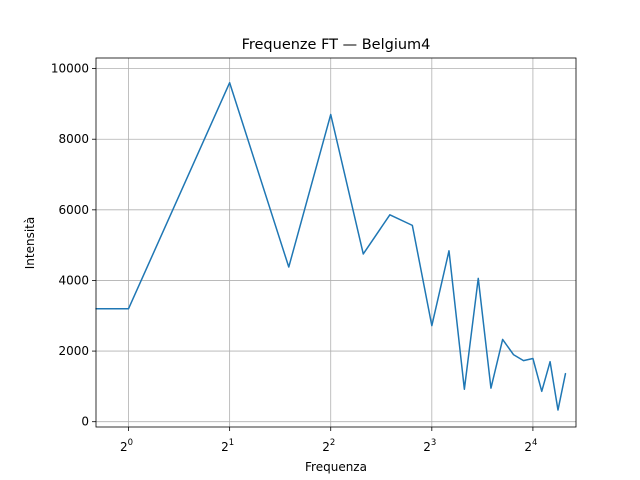 The width and height of the screenshot is (640, 480). Describe the element at coordinates (433, 443) in the screenshot. I see `x-tick-exponent: 3` at that location.